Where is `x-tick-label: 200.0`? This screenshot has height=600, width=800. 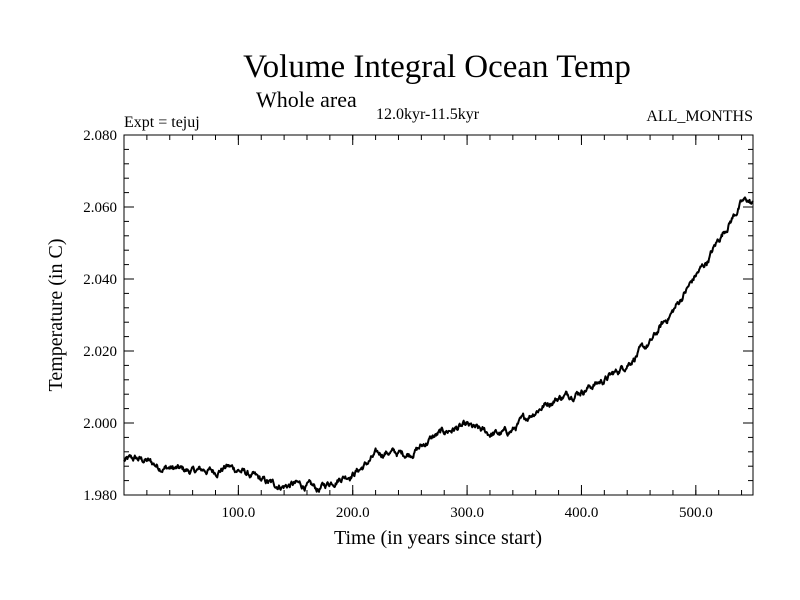 x-tick-label: 200.0 is located at coordinates (353, 513).